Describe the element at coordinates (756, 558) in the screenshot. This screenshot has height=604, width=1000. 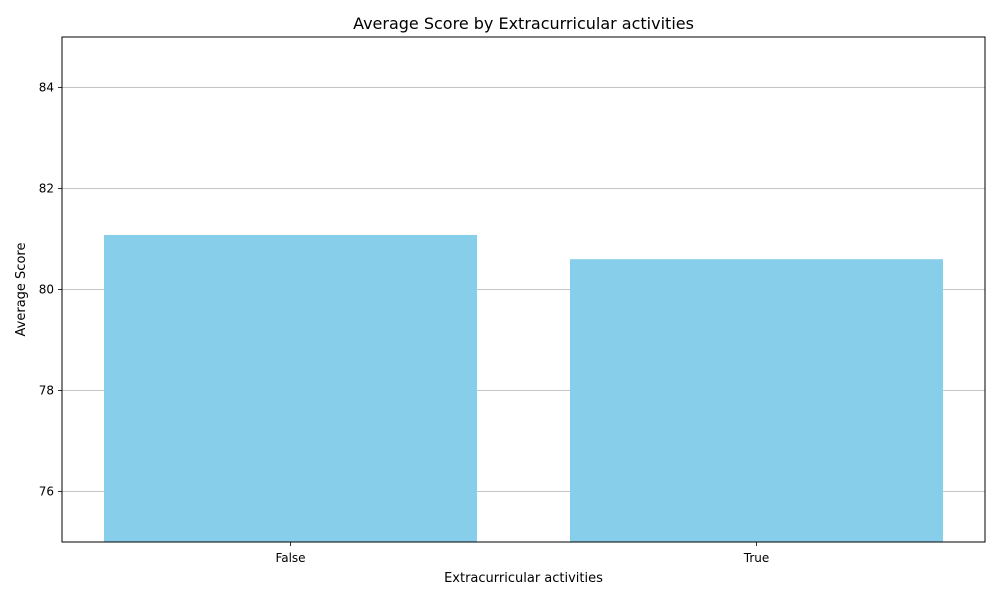
I see `x-tick-label: True` at that location.